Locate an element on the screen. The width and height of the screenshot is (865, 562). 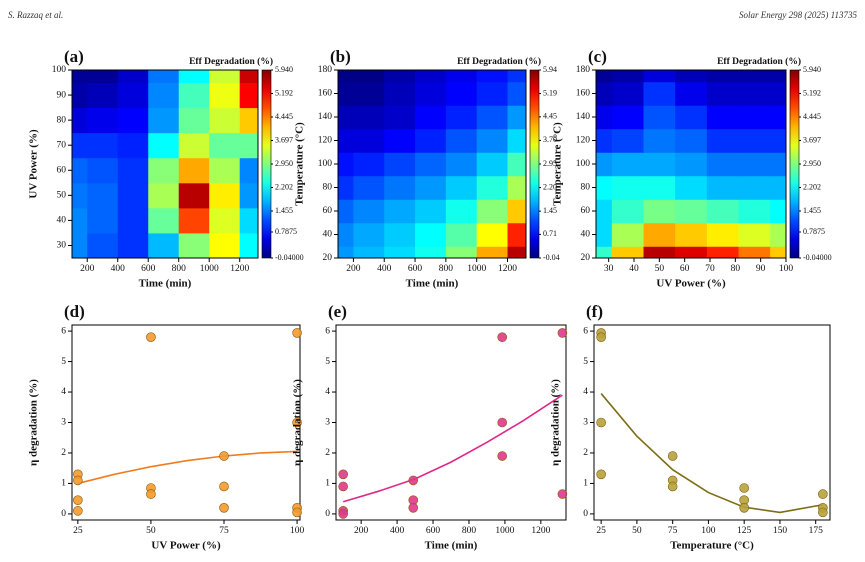
header-left: S. Razzaq et al. is located at coordinates (35, 15).